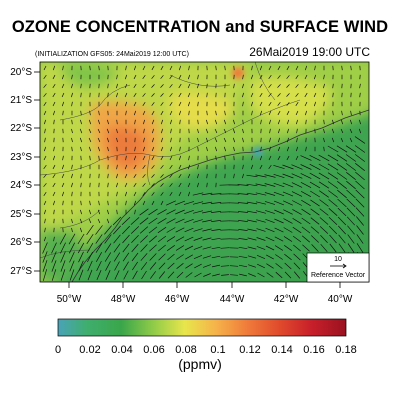  What do you see at coordinates (21, 185) in the screenshot?
I see `lat-label: 24°S` at bounding box center [21, 185].